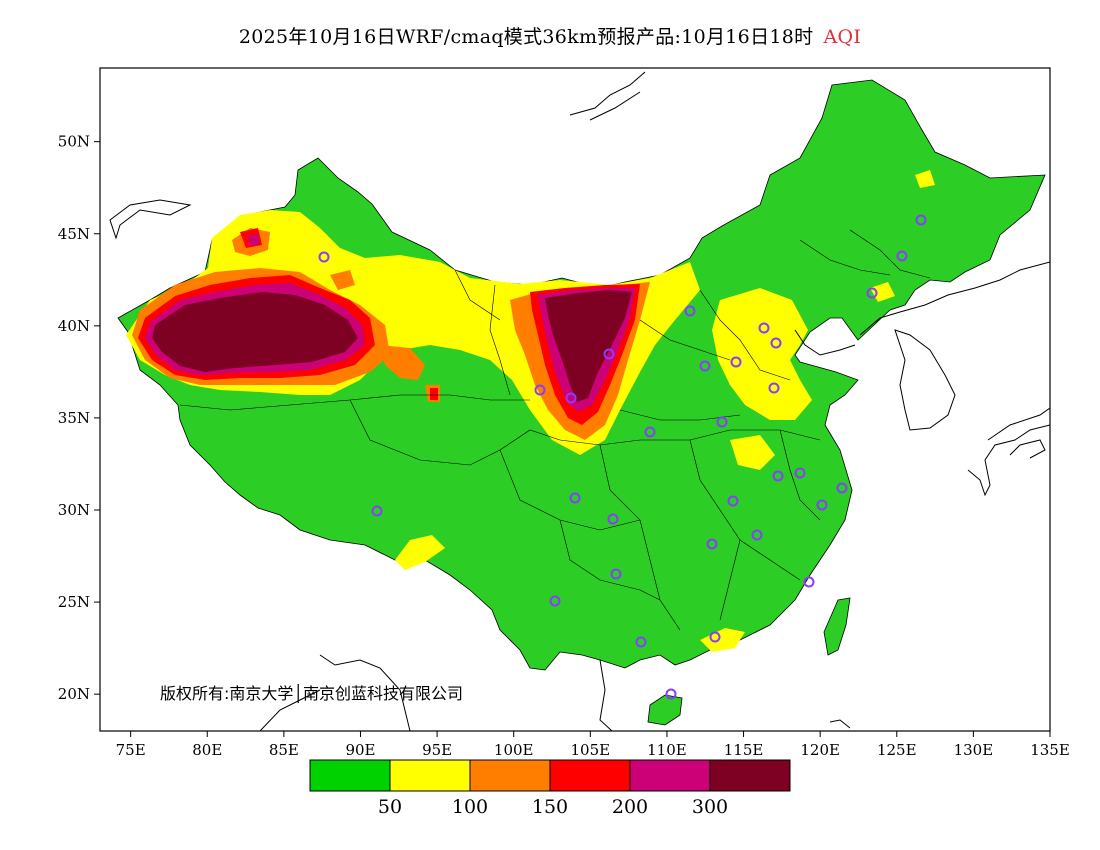 This screenshot has width=1100, height=850. Describe the element at coordinates (974, 750) in the screenshot. I see `x-tick-label: 130E` at that location.